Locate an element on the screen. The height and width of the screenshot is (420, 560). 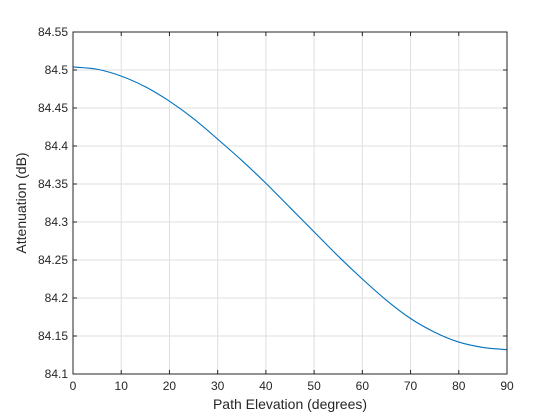
y-tick-label: 84.15 is located at coordinates (53, 336).